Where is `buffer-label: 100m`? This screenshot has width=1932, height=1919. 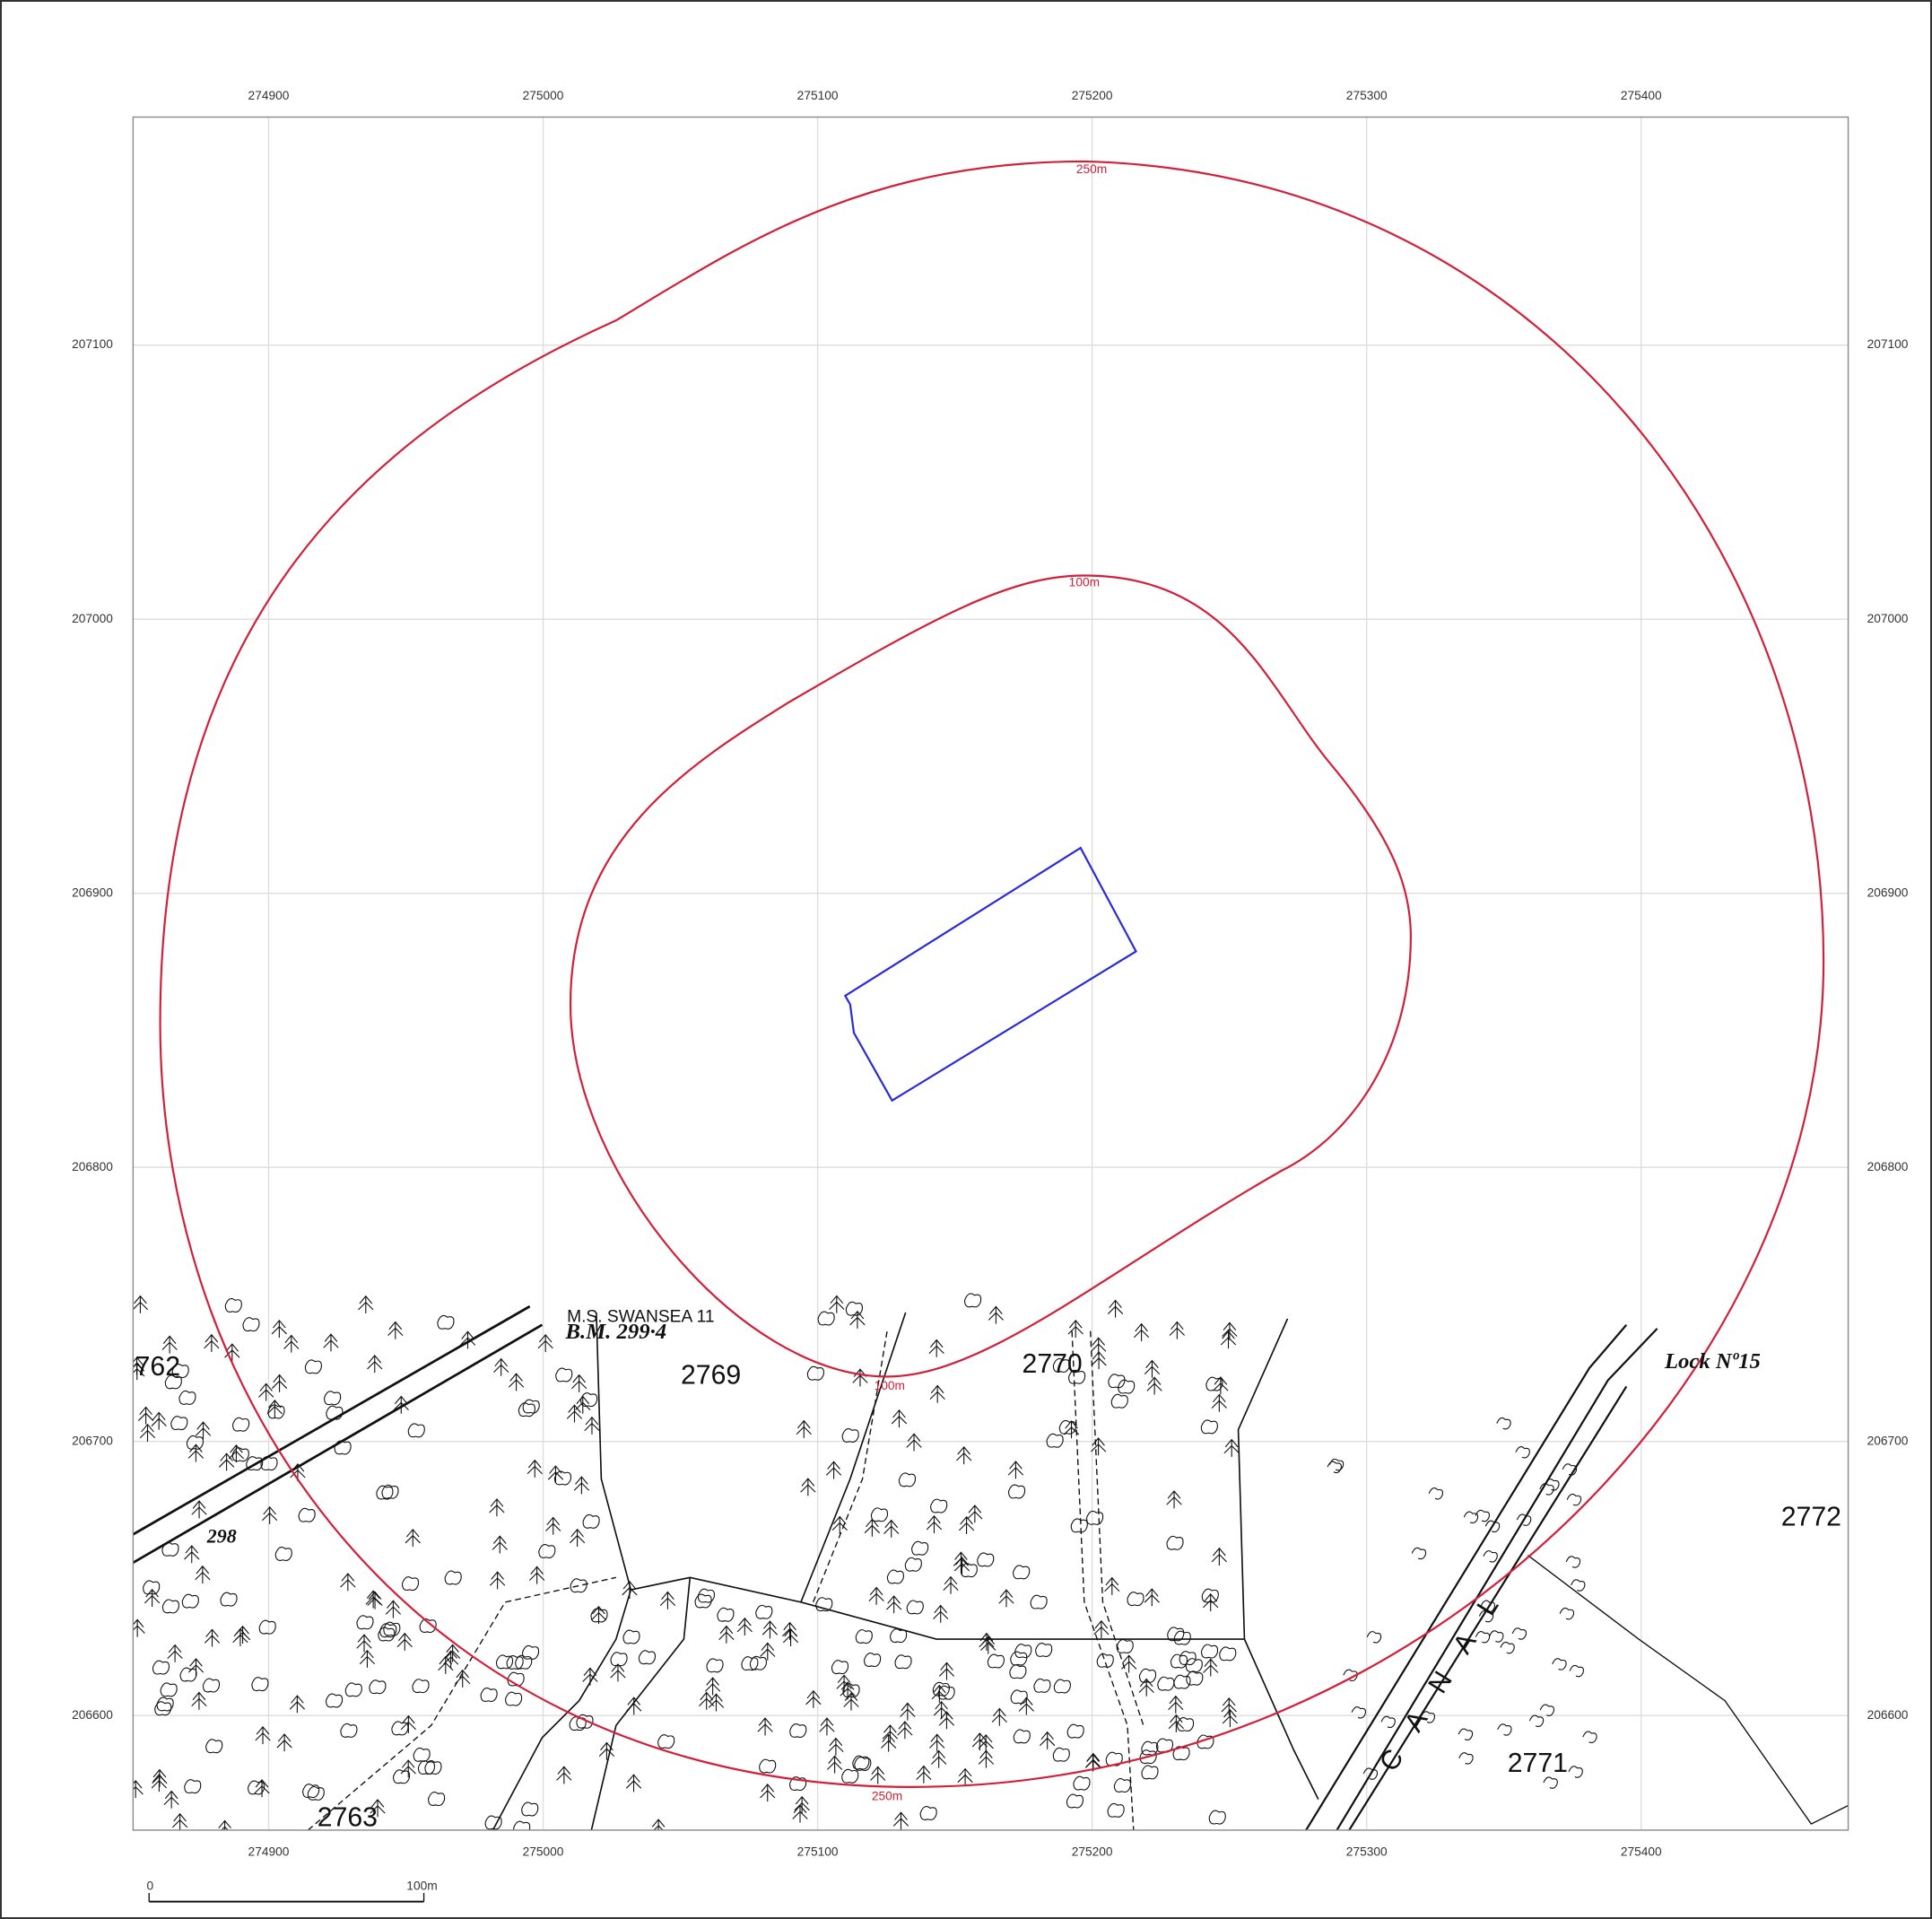
buffer-label: 100m is located at coordinates (890, 1385).